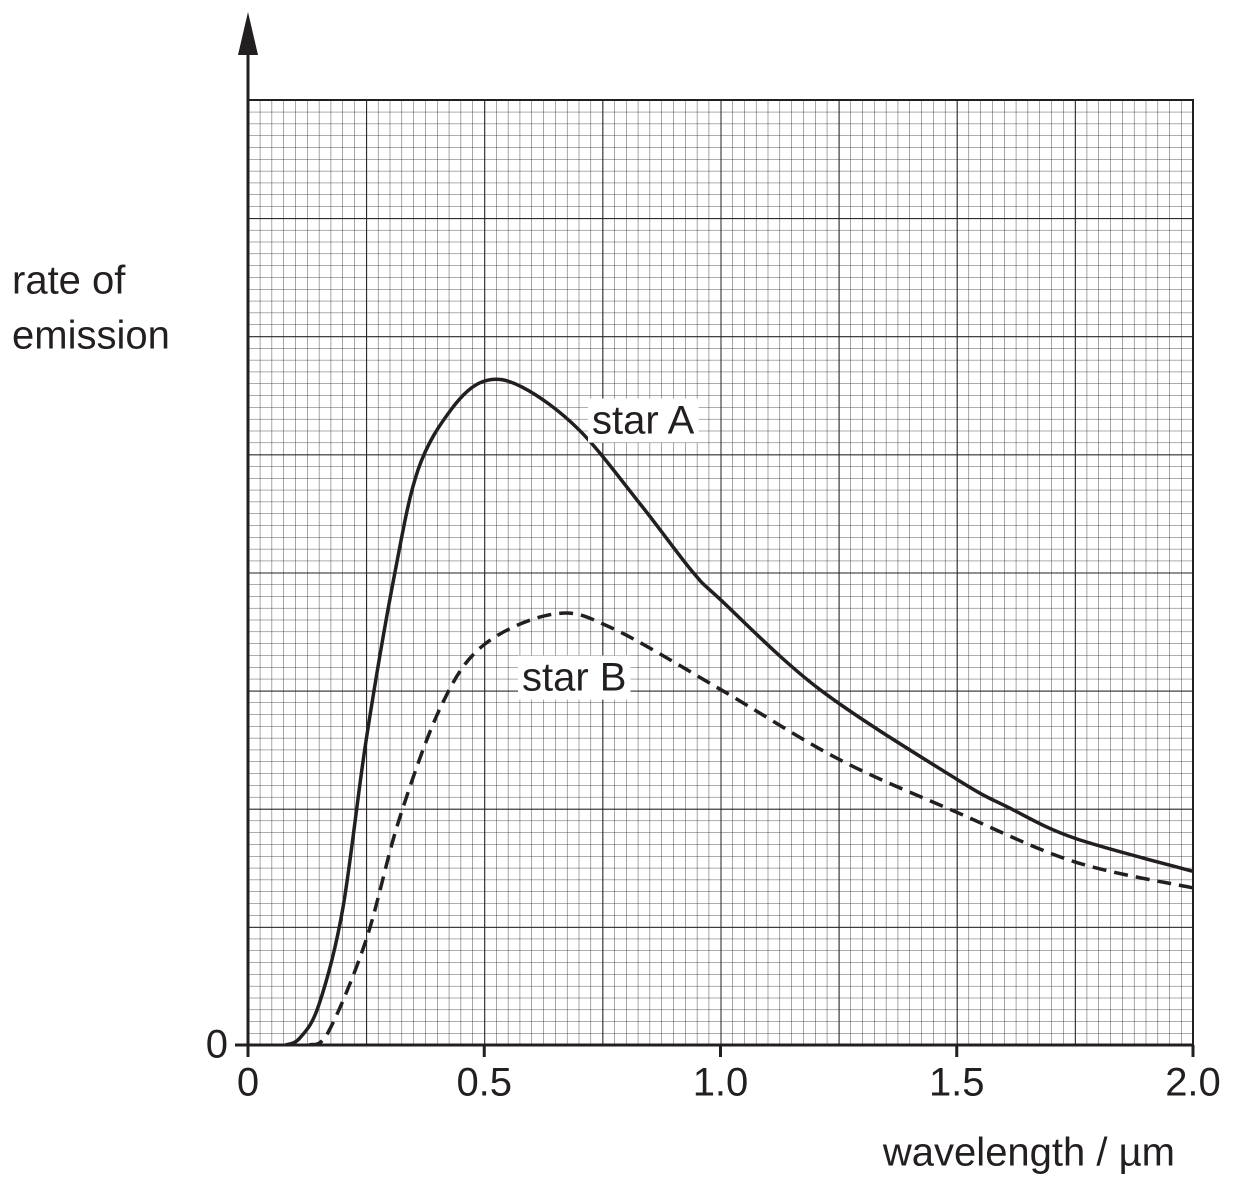 The image size is (1237, 1191). I want to click on series-label: star B, so click(574, 678).